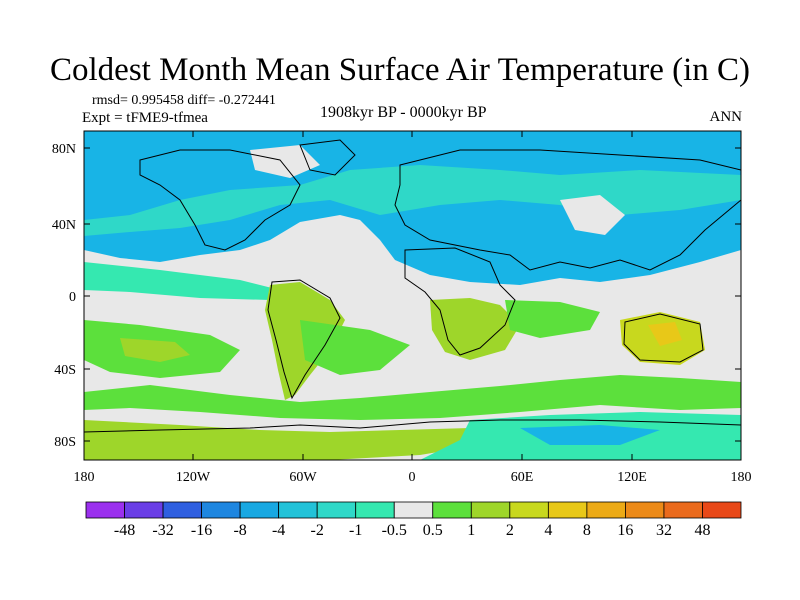 The width and height of the screenshot is (800, 600). Describe the element at coordinates (239, 530) in the screenshot. I see `colorbar-label: -8` at that location.